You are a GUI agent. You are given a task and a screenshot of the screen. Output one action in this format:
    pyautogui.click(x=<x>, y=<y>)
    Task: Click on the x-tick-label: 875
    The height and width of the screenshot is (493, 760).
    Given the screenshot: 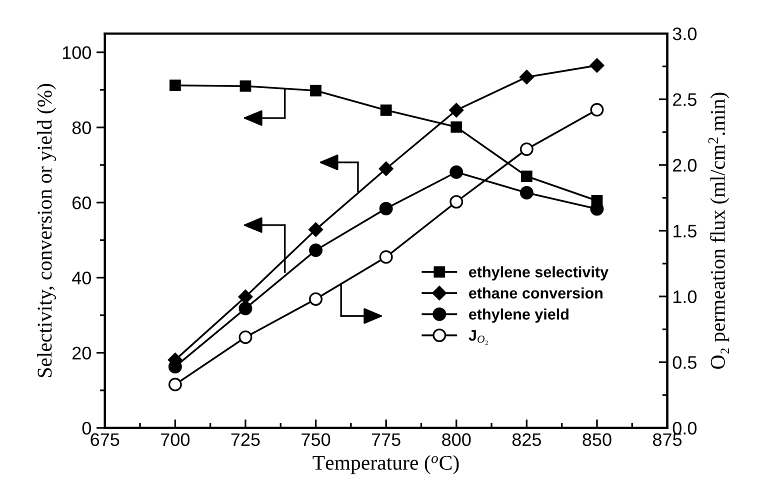 What is the action you would take?
    pyautogui.click(x=667, y=439)
    